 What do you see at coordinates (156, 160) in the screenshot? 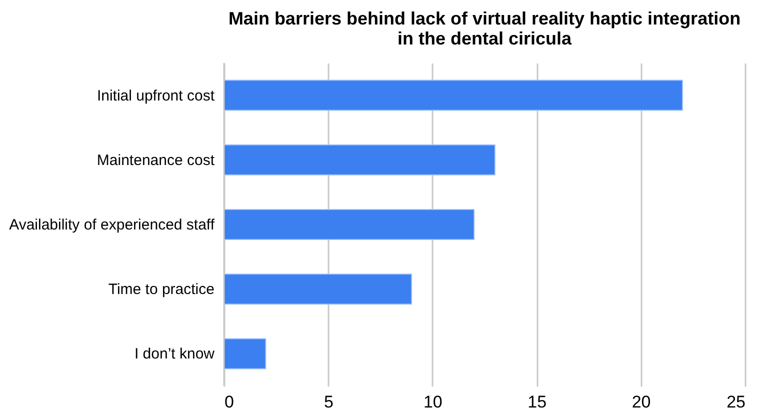
I see `y-tick-label: Maintenance cost` at bounding box center [156, 160].